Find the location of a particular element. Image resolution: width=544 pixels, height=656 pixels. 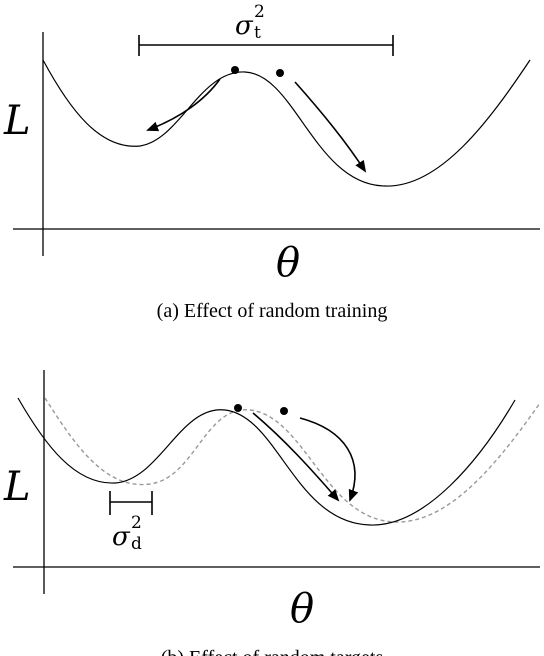

panel-a-arrow-right is located at coordinates (330, 127).